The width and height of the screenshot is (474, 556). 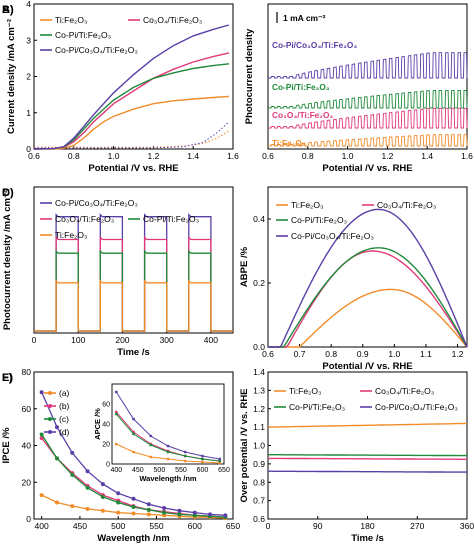 What do you see at coordinates (7, 260) in the screenshot?
I see `panel-c-y-axis-label: Photocurrent density /mA cm⁻²` at bounding box center [7, 260].